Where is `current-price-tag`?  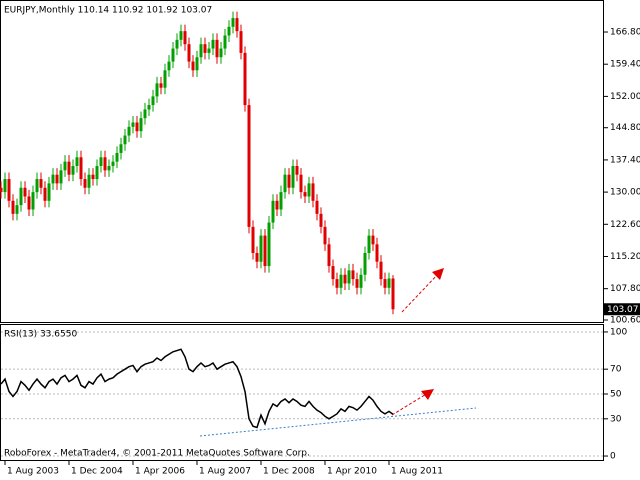
current-price-tag is located at coordinates (622, 309).